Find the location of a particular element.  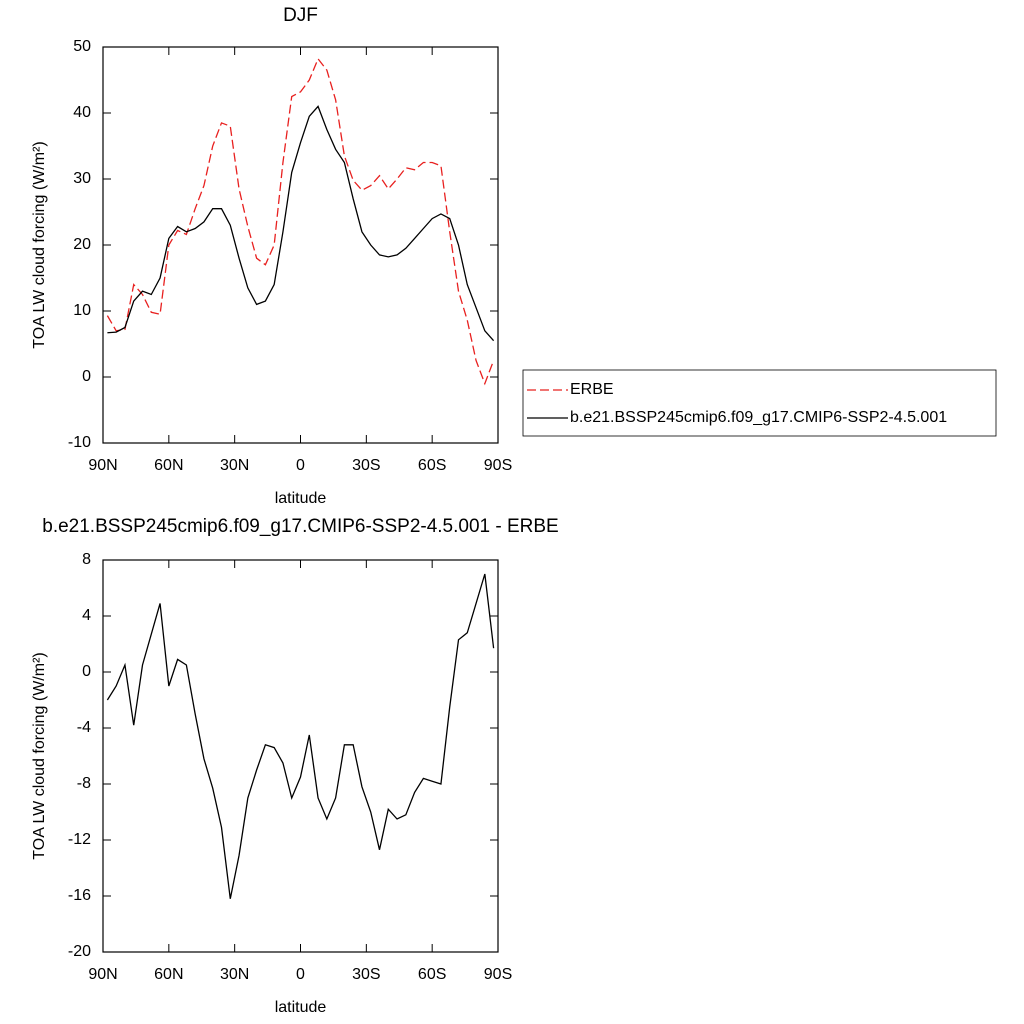

y-tick-label: -4 is located at coordinates (84, 727).